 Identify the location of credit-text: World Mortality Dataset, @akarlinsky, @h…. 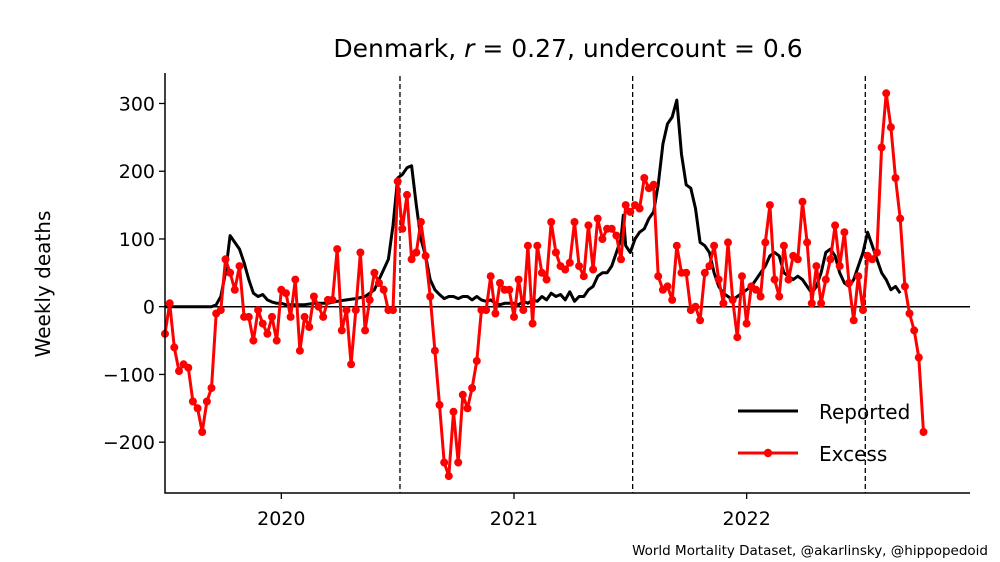
(810, 551).